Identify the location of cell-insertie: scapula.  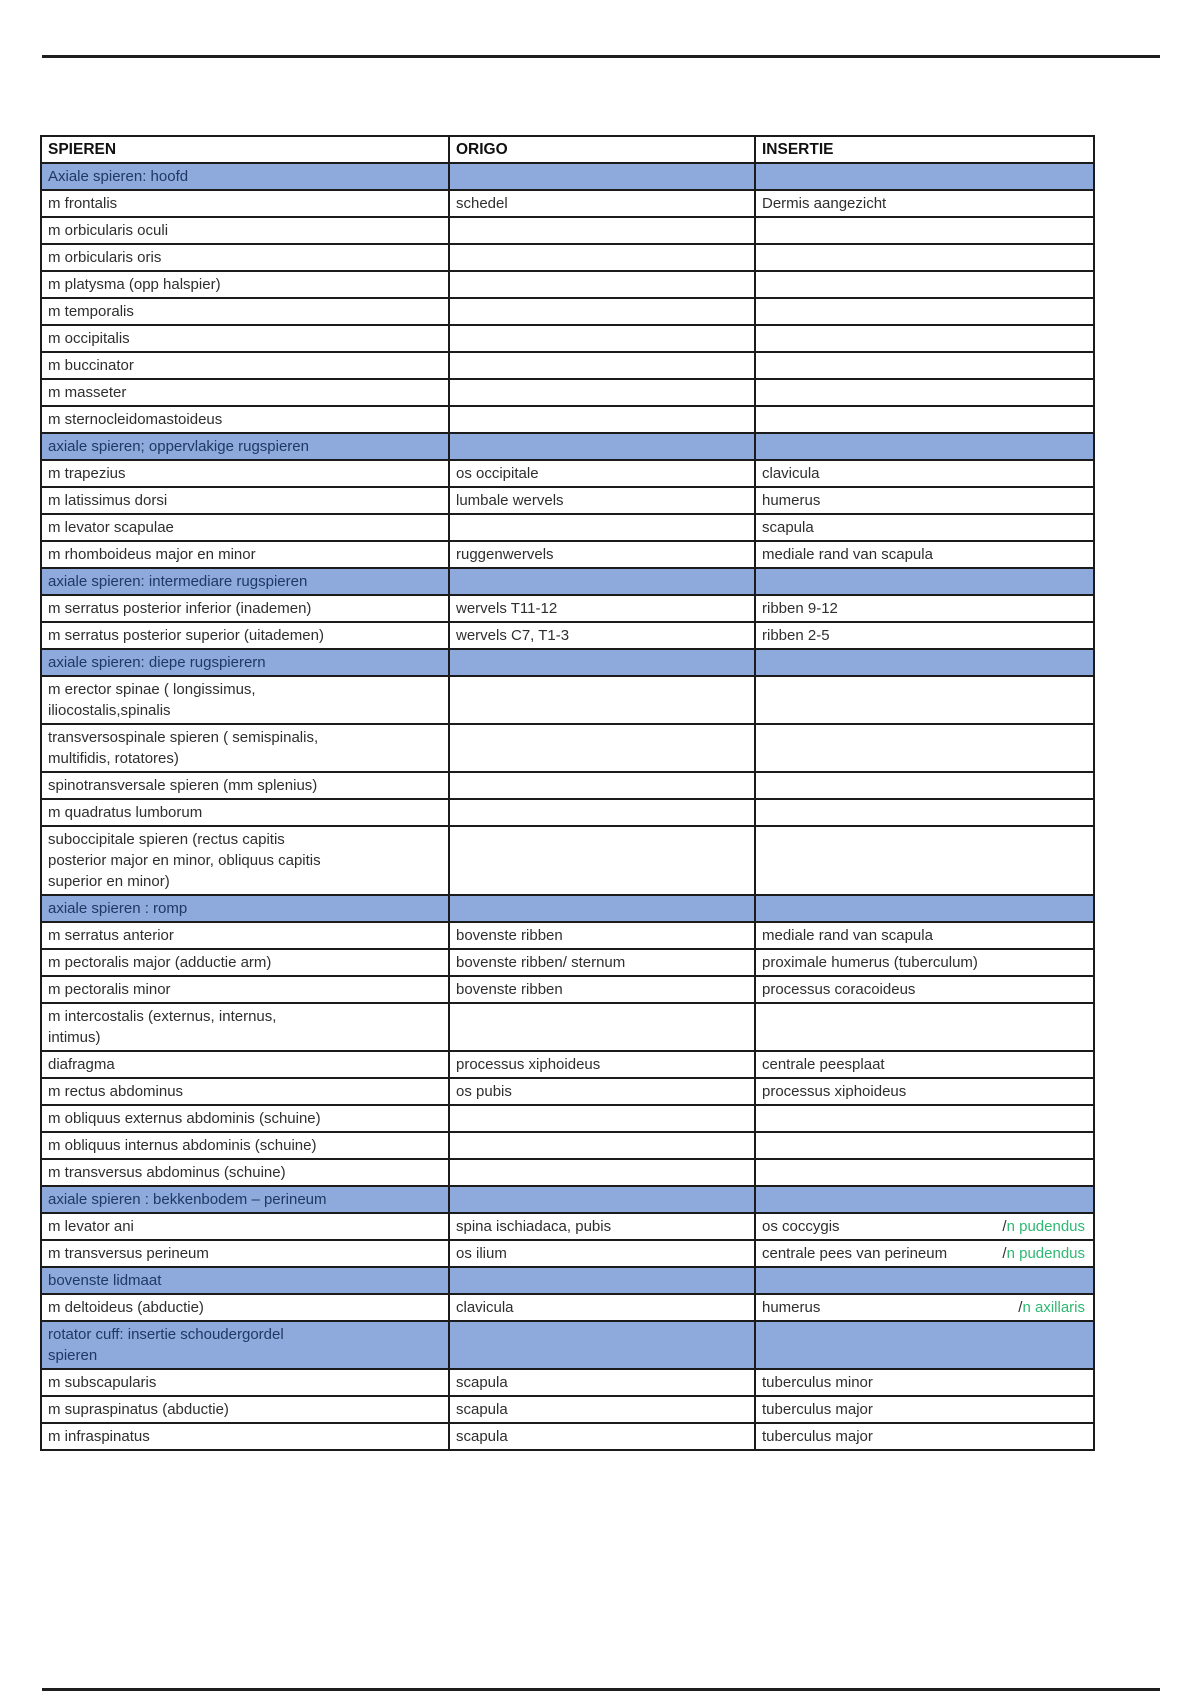
(924, 527).